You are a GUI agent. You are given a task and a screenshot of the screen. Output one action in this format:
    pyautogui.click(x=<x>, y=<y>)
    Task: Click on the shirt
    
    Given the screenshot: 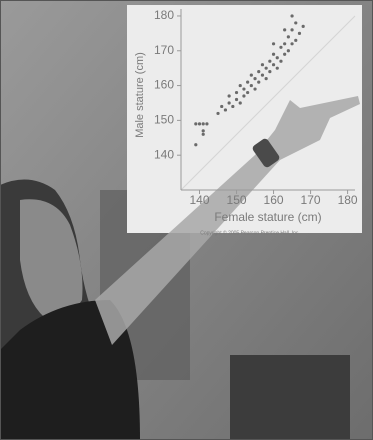 What is the action you would take?
    pyautogui.click(x=70, y=370)
    